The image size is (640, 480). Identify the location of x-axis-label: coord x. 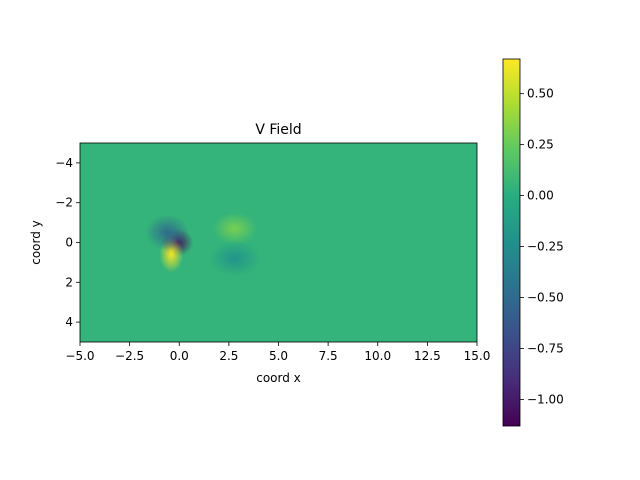
(278, 378).